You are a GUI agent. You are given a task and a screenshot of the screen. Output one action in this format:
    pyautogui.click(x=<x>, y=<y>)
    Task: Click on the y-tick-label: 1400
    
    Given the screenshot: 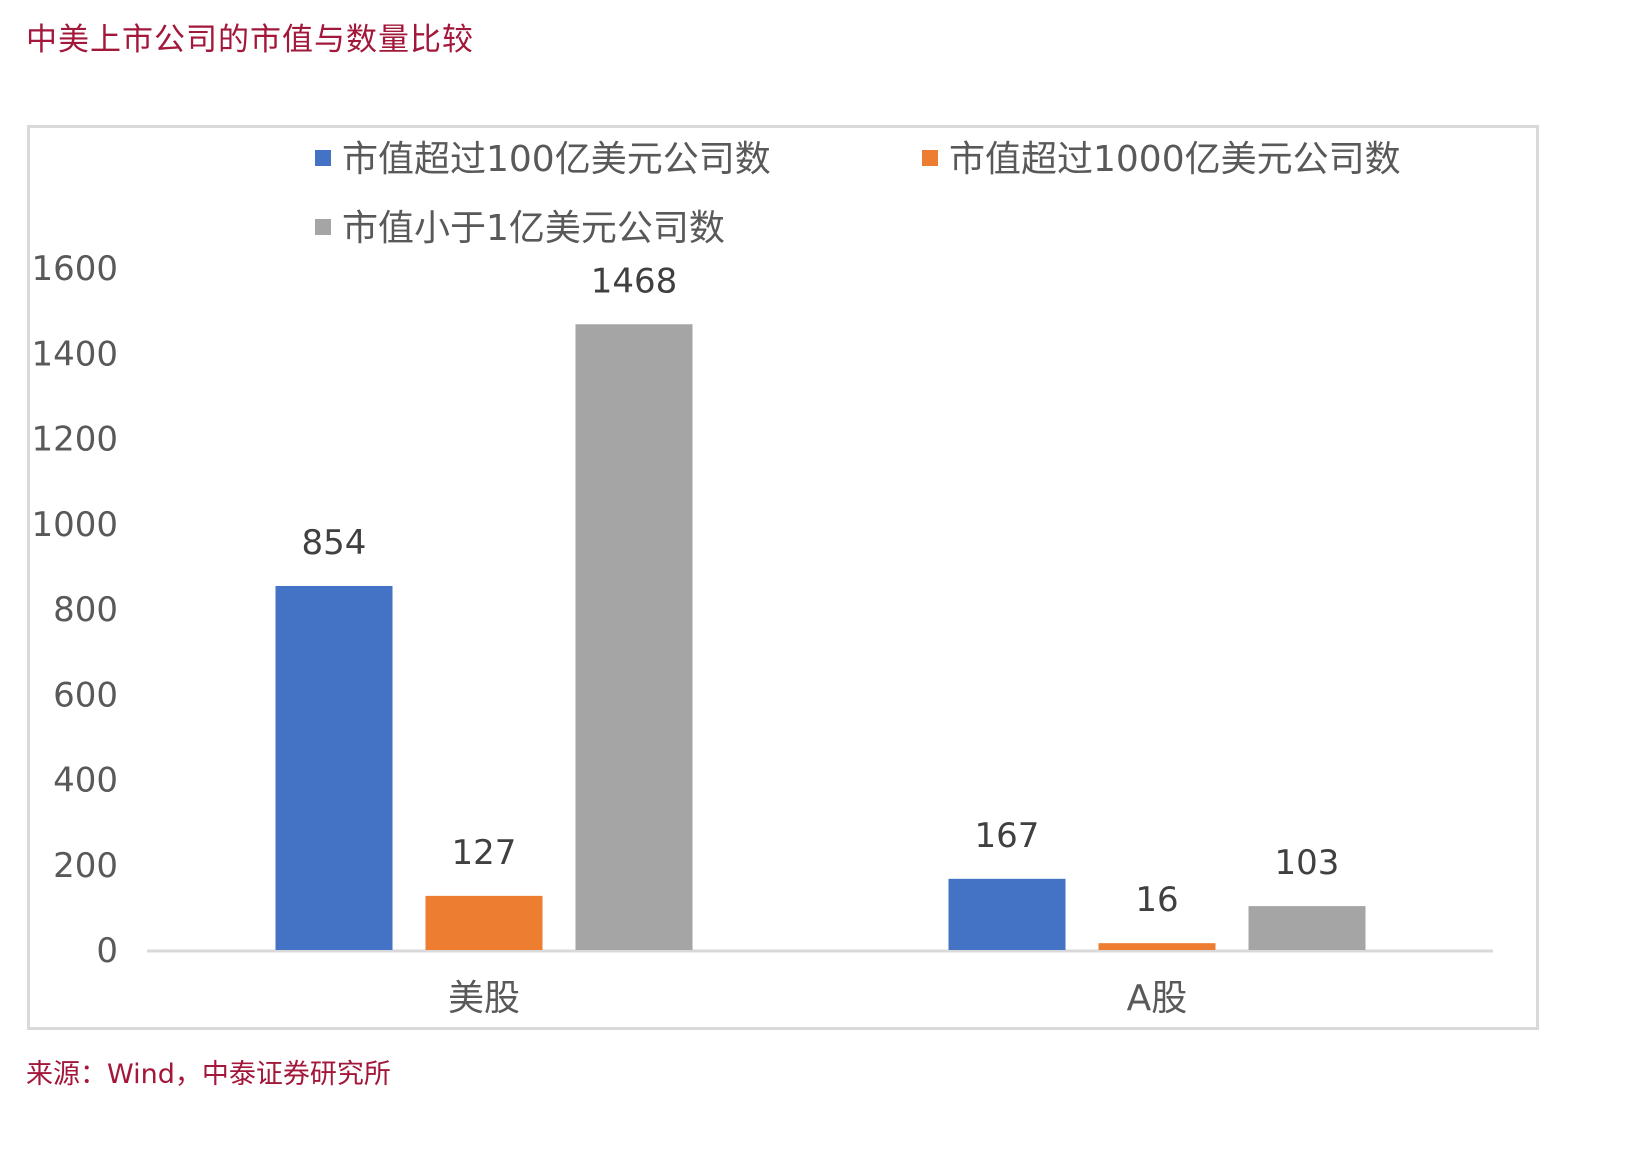 What is the action you would take?
    pyautogui.click(x=74, y=354)
    